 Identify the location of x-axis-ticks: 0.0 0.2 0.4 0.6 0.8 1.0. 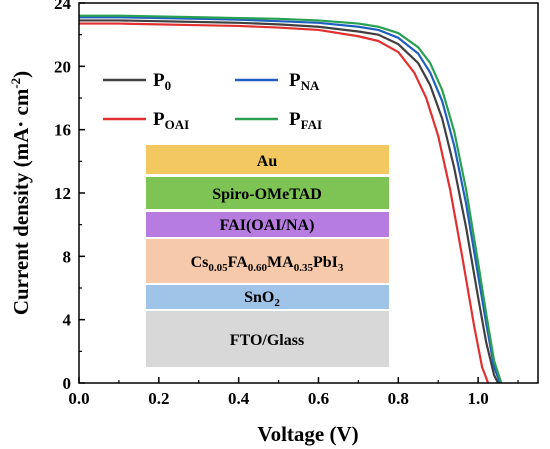
(293, 392).